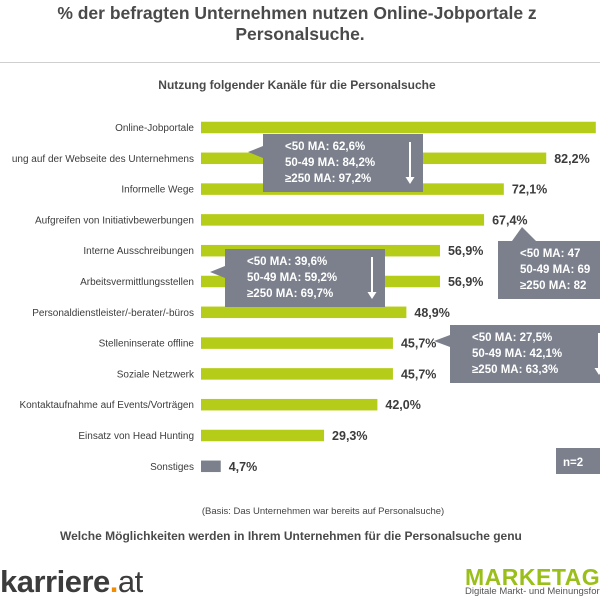 This screenshot has height=600, width=600. I want to click on callout-line: ≥250 MA: 69,7%, so click(290, 294).